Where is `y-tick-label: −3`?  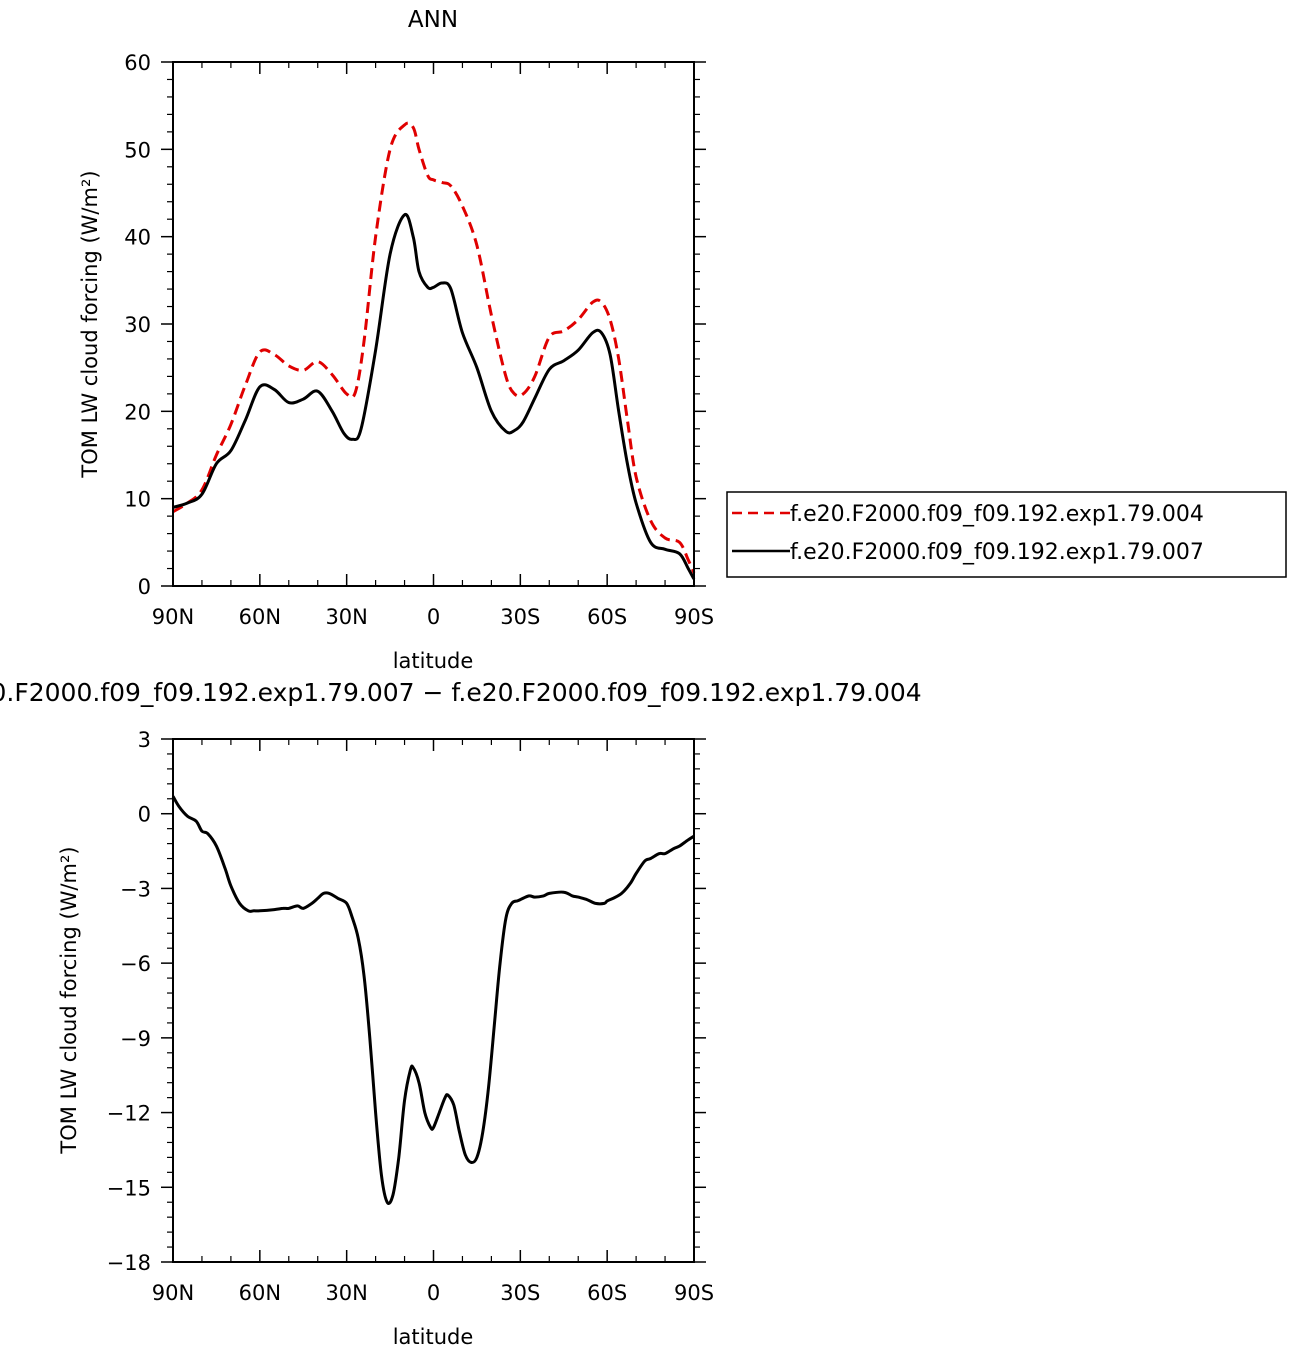 y-tick-label: −3 is located at coordinates (135, 889).